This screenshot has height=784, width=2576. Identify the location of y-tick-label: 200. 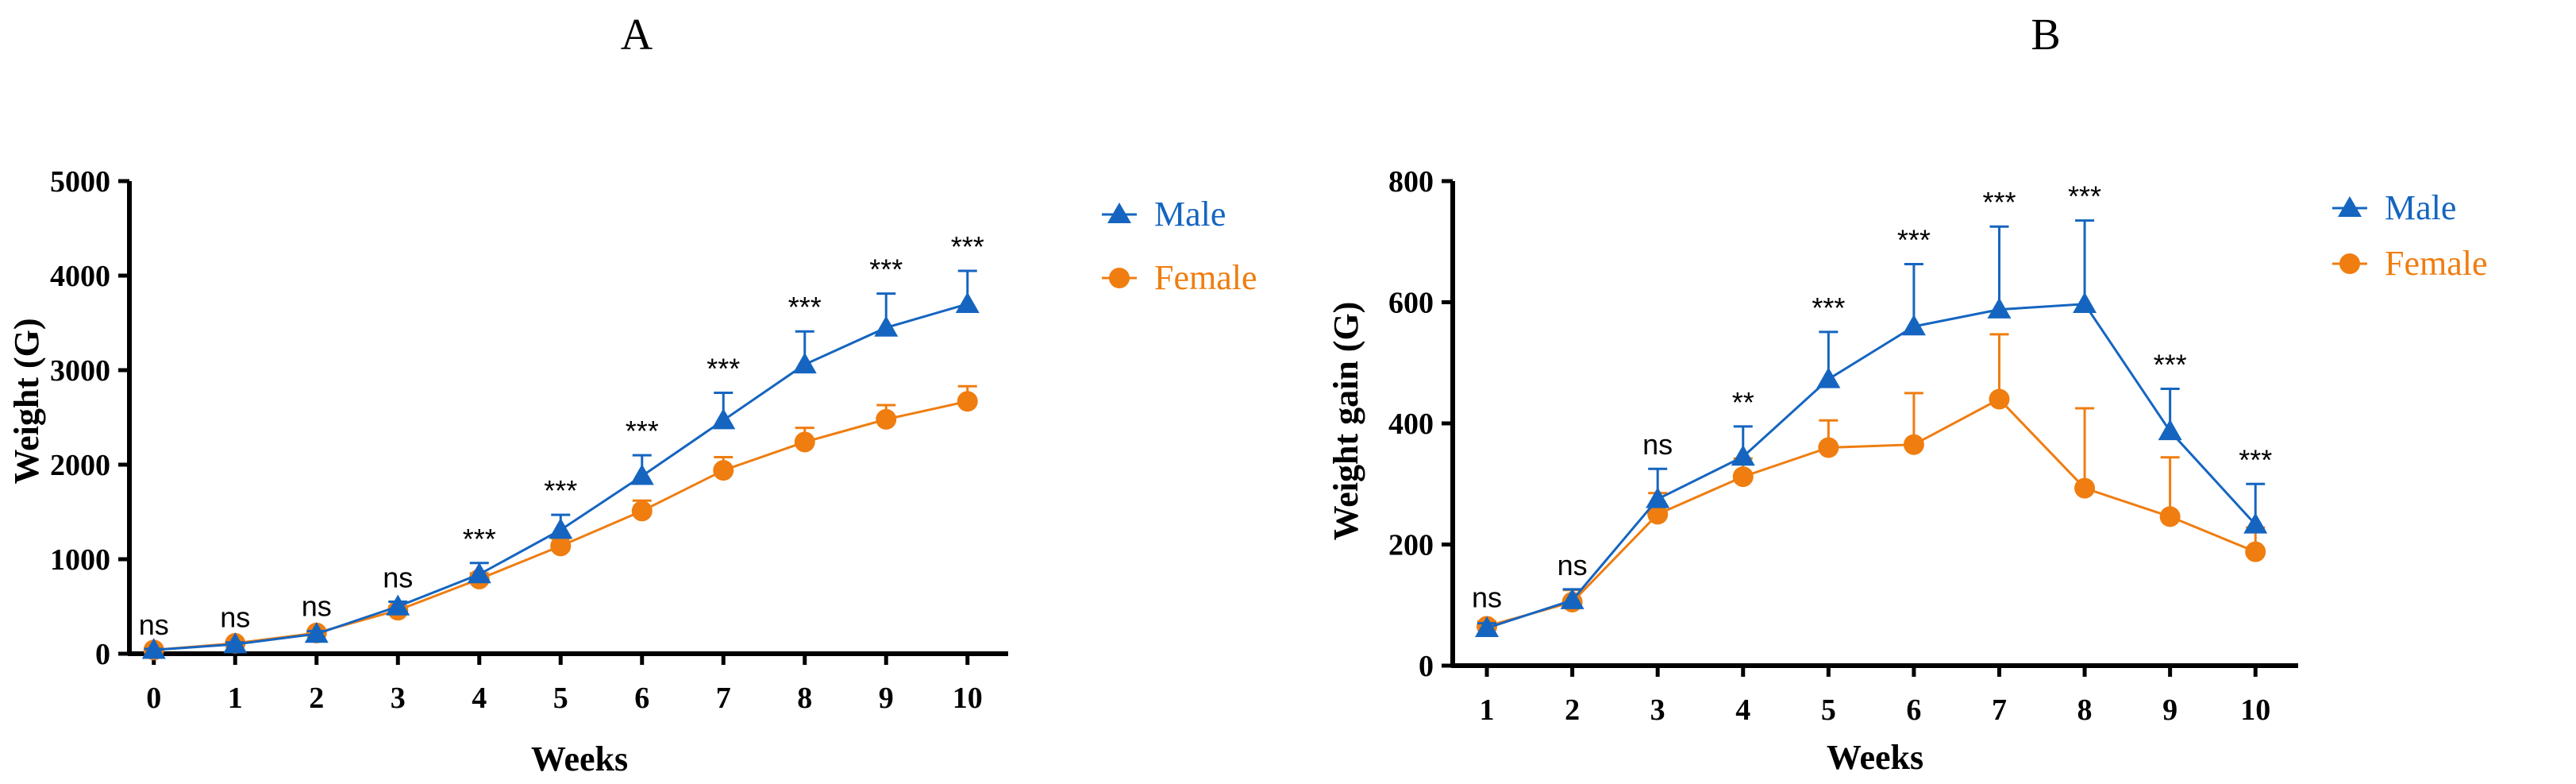
(1411, 545).